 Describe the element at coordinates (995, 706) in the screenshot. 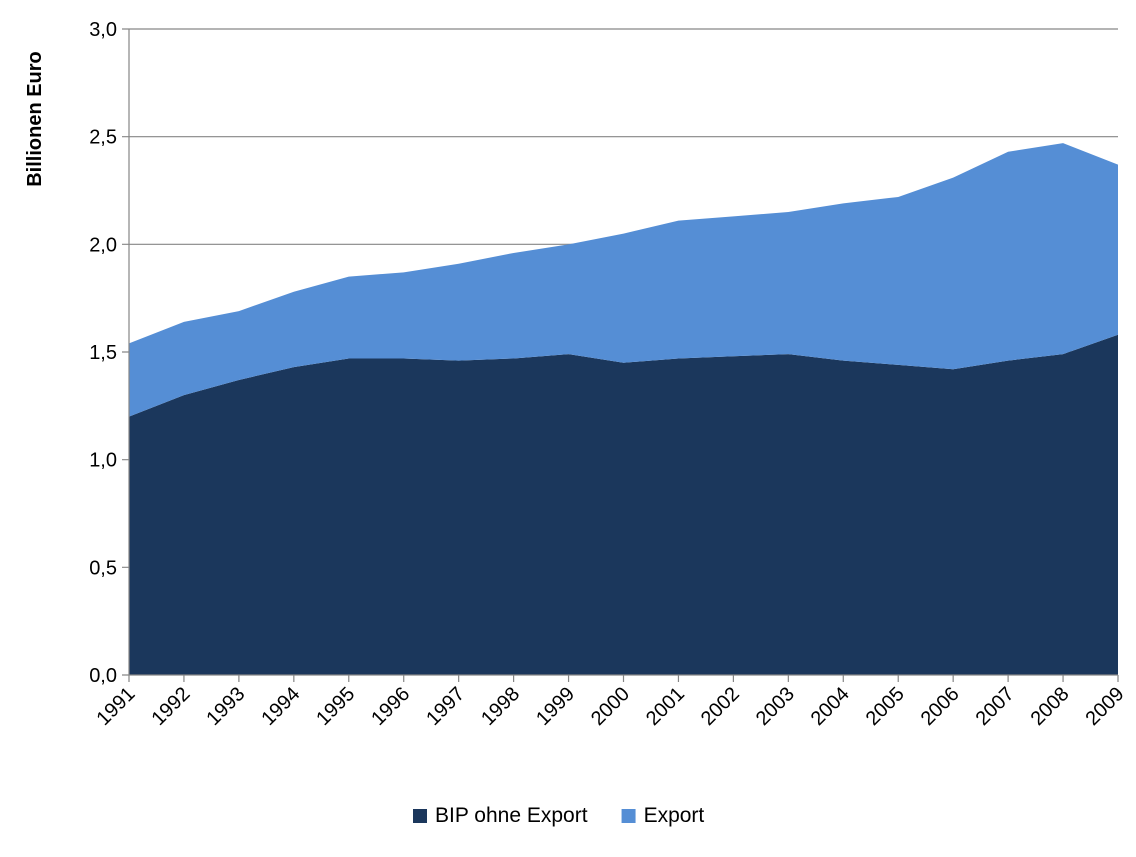

I see `x-tick-label-16: 2007` at that location.